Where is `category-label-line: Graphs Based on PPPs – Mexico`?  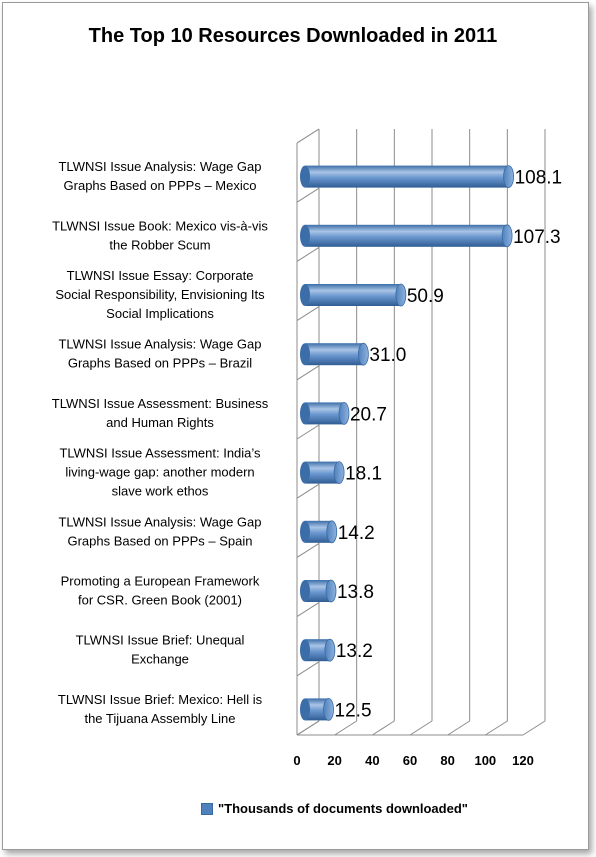 category-label-line: Graphs Based on PPPs – Mexico is located at coordinates (160, 185).